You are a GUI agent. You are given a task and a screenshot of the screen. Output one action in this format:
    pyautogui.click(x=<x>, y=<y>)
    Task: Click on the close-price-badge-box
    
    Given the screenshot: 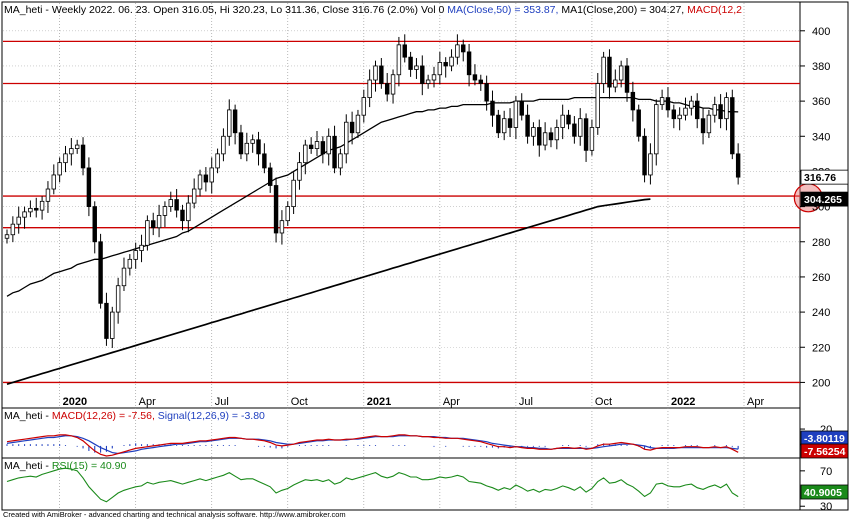 What is the action you would take?
    pyautogui.click(x=824, y=177)
    